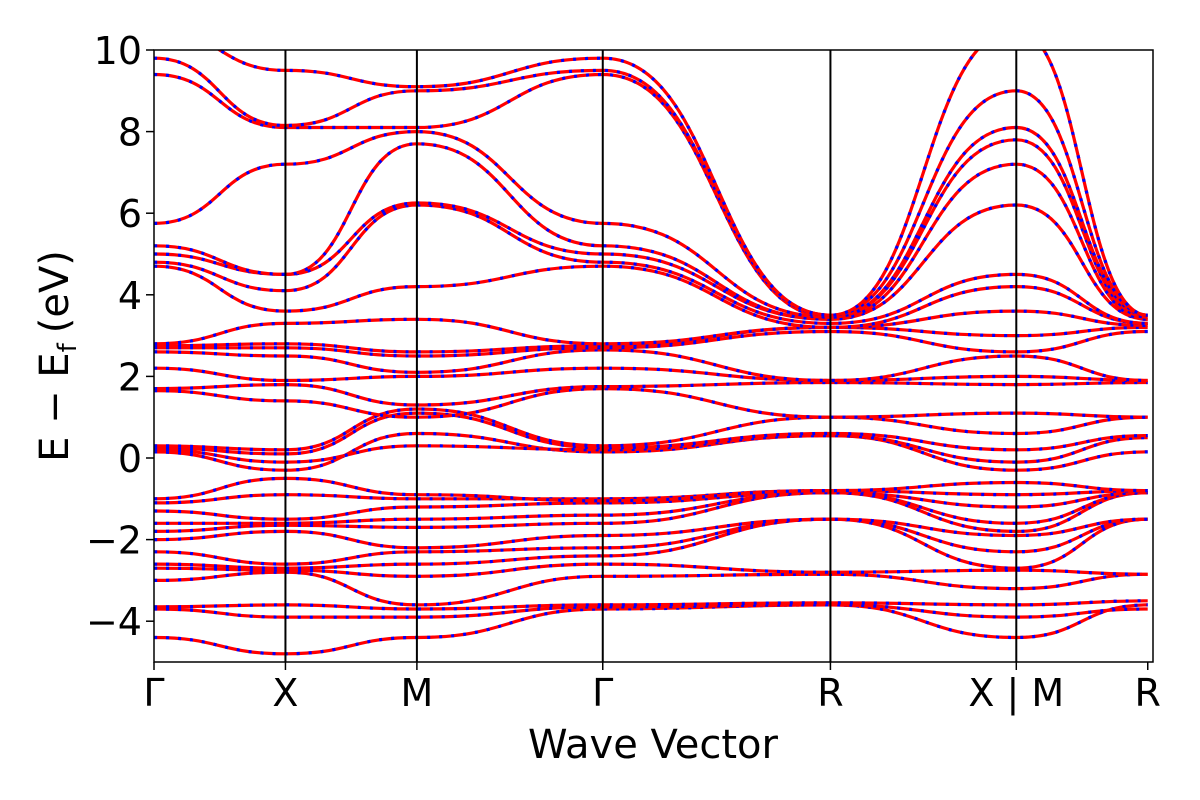 The width and height of the screenshot is (1200, 800). Describe the element at coordinates (651, 605) in the screenshot. I see `band-2-blue` at that location.